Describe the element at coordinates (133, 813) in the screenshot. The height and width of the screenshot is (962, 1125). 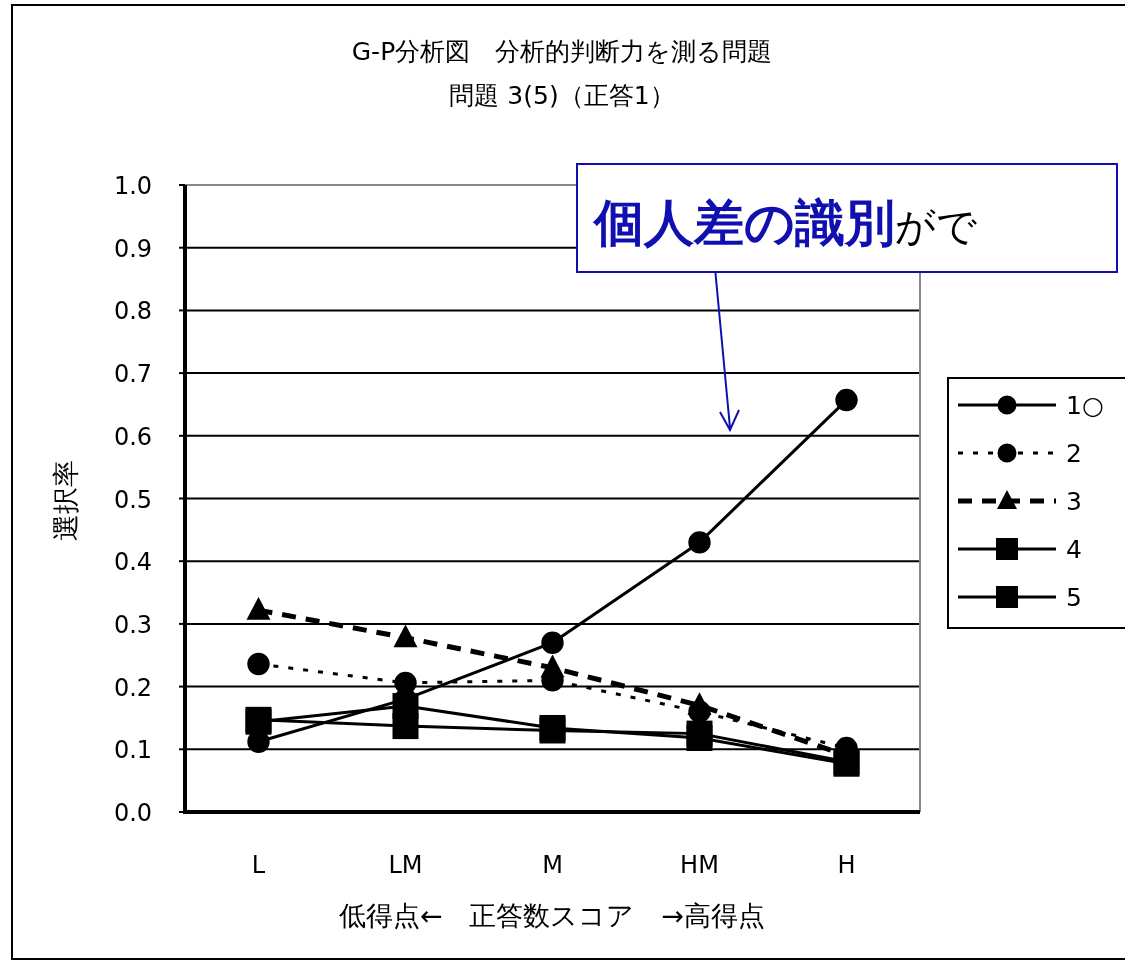
I see `y-tick-label: 0.0` at that location.